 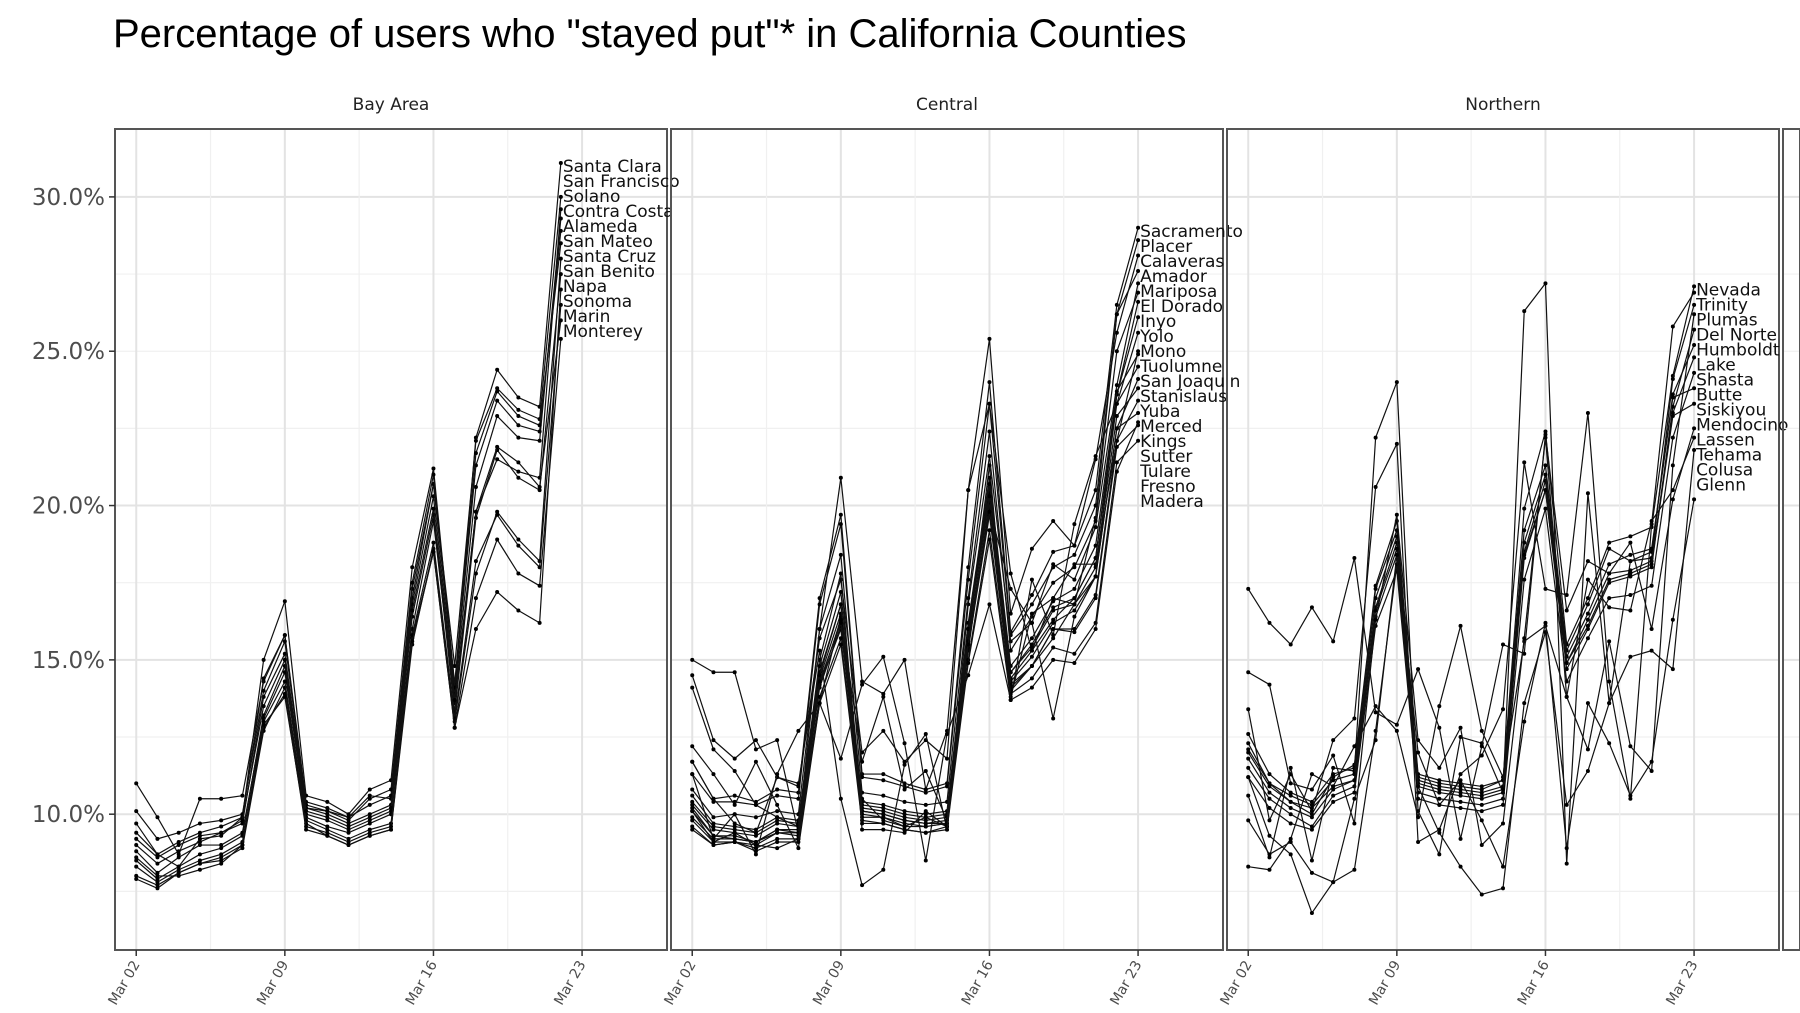 I want to click on series-end-label: Inyo, so click(x=1158, y=322).